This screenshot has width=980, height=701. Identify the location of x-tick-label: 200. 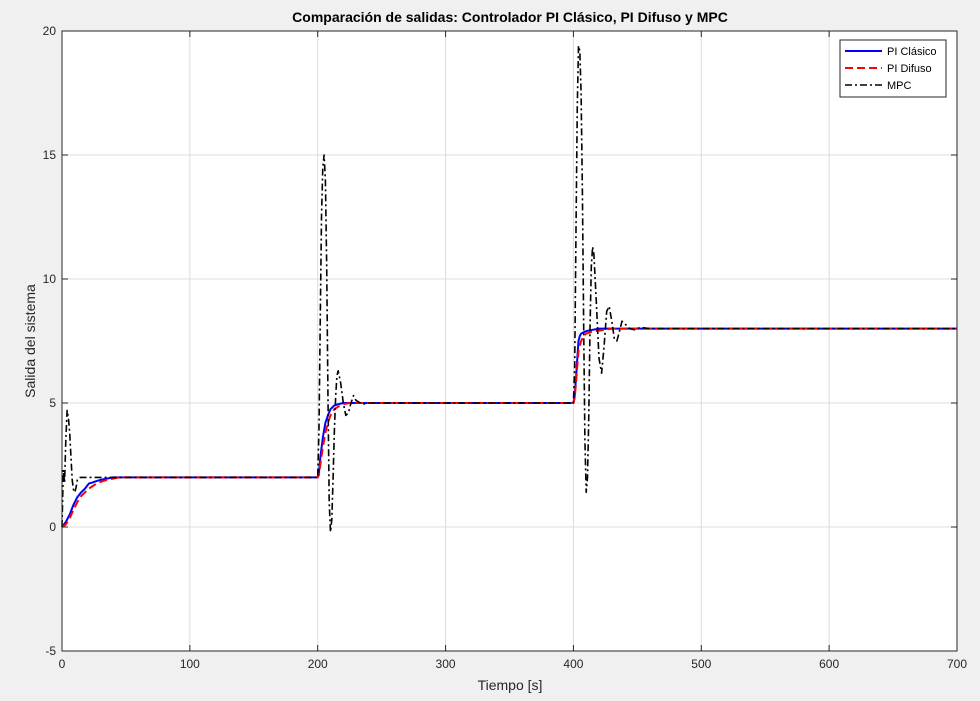
(318, 664).